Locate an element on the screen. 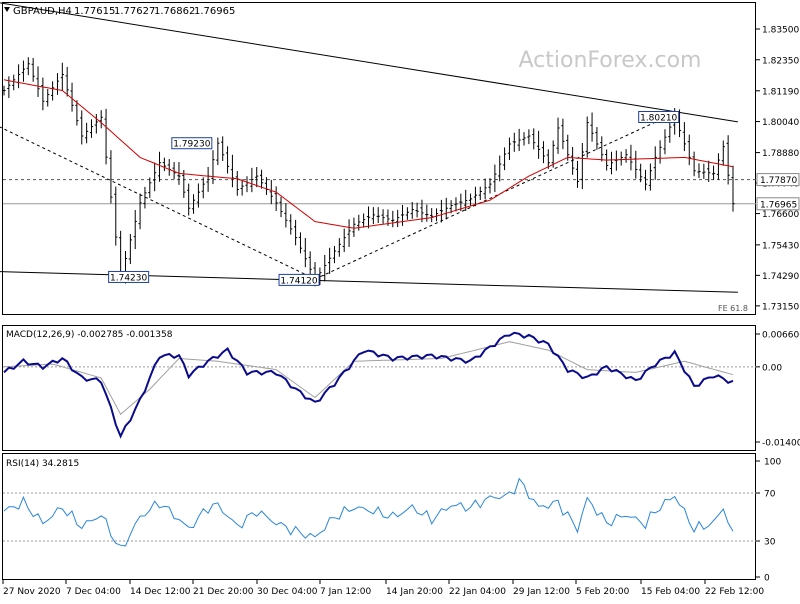 This screenshot has height=604, width=800. rsi-tick-label: 30 is located at coordinates (770, 543).